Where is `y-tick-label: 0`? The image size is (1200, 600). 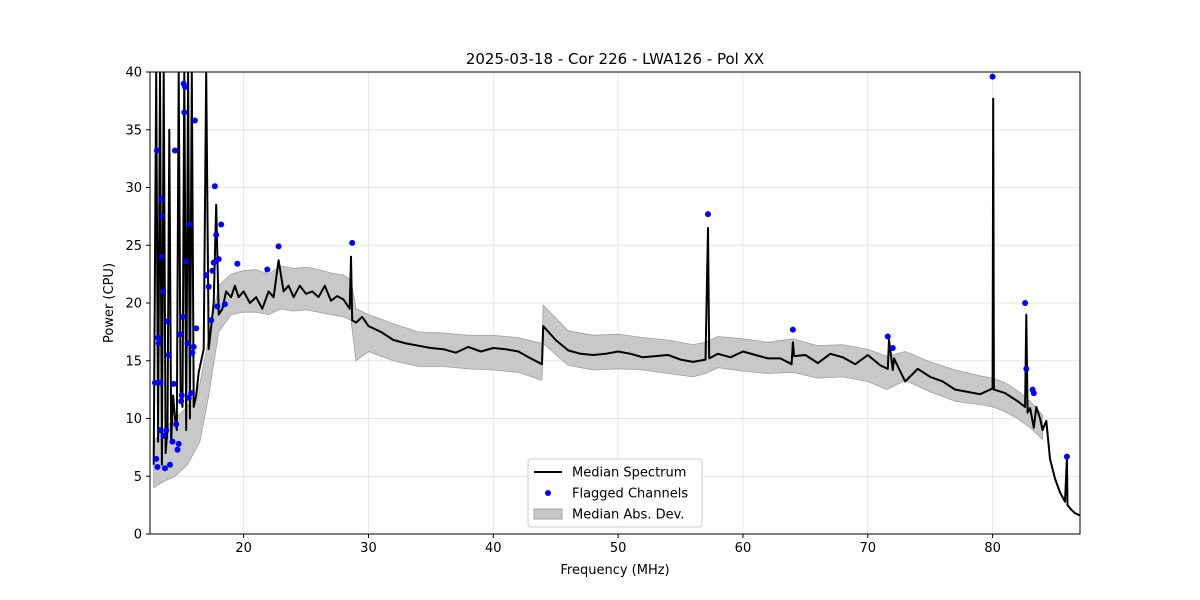 y-tick-label: 0 is located at coordinates (138, 535).